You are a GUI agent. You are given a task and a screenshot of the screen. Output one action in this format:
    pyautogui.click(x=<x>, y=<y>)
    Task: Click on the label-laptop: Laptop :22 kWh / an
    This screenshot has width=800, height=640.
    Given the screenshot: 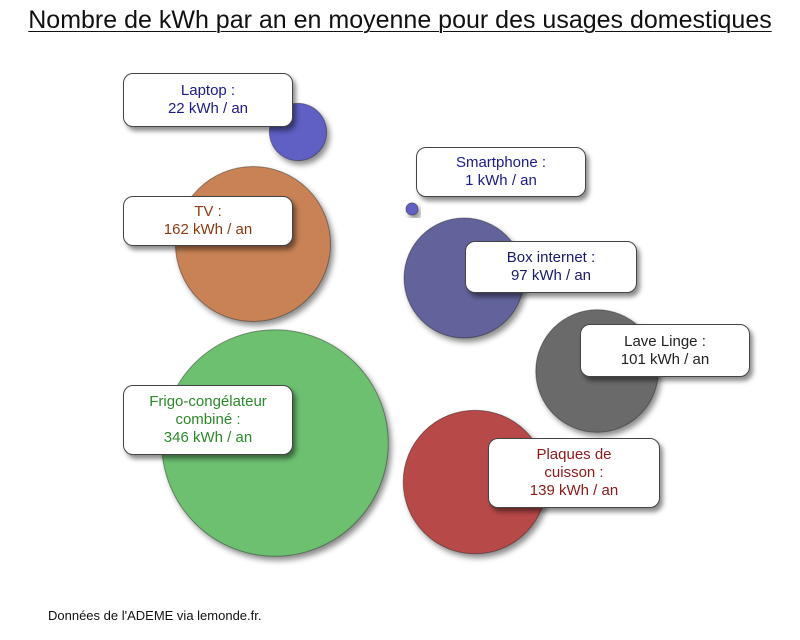 What is the action you would take?
    pyautogui.click(x=208, y=100)
    